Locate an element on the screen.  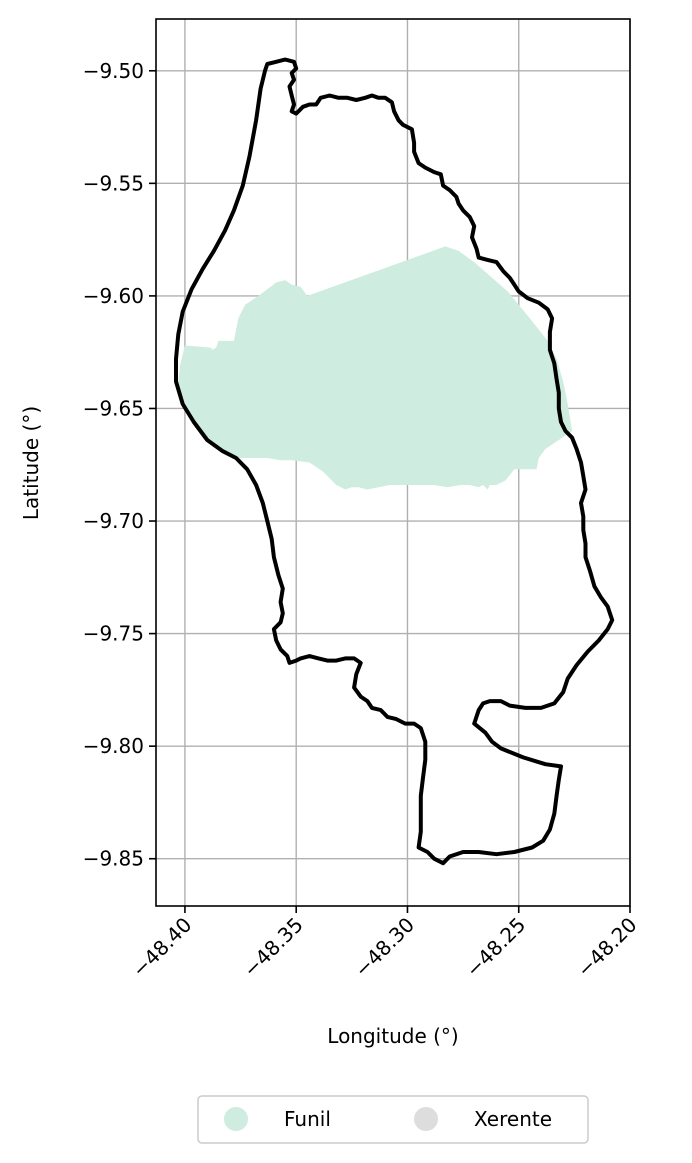
y-axis-label: Latitude (°) is located at coordinates (31, 463).